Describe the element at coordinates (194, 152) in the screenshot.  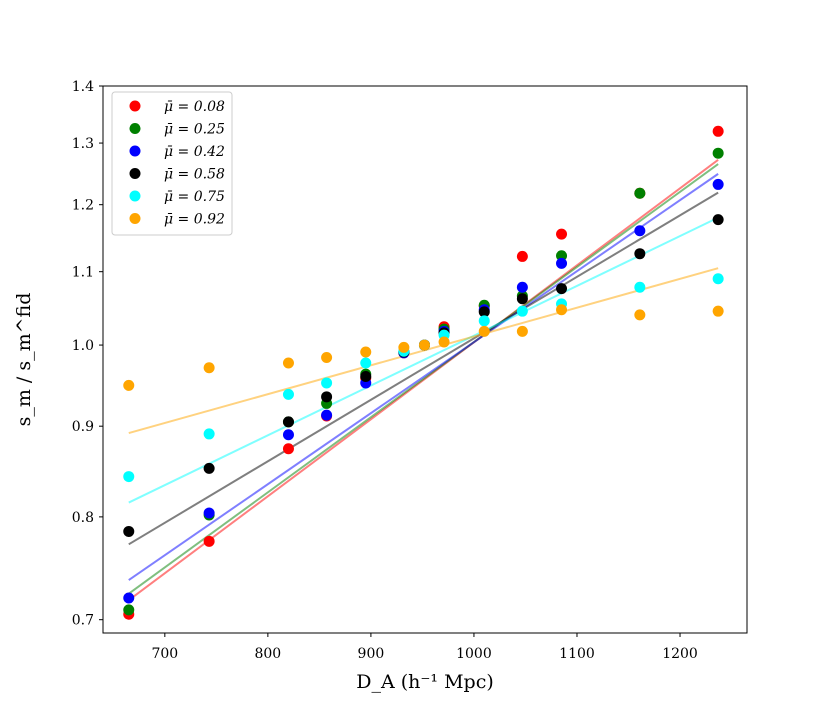
I see `legend-label: μ̄ = 0.42` at that location.